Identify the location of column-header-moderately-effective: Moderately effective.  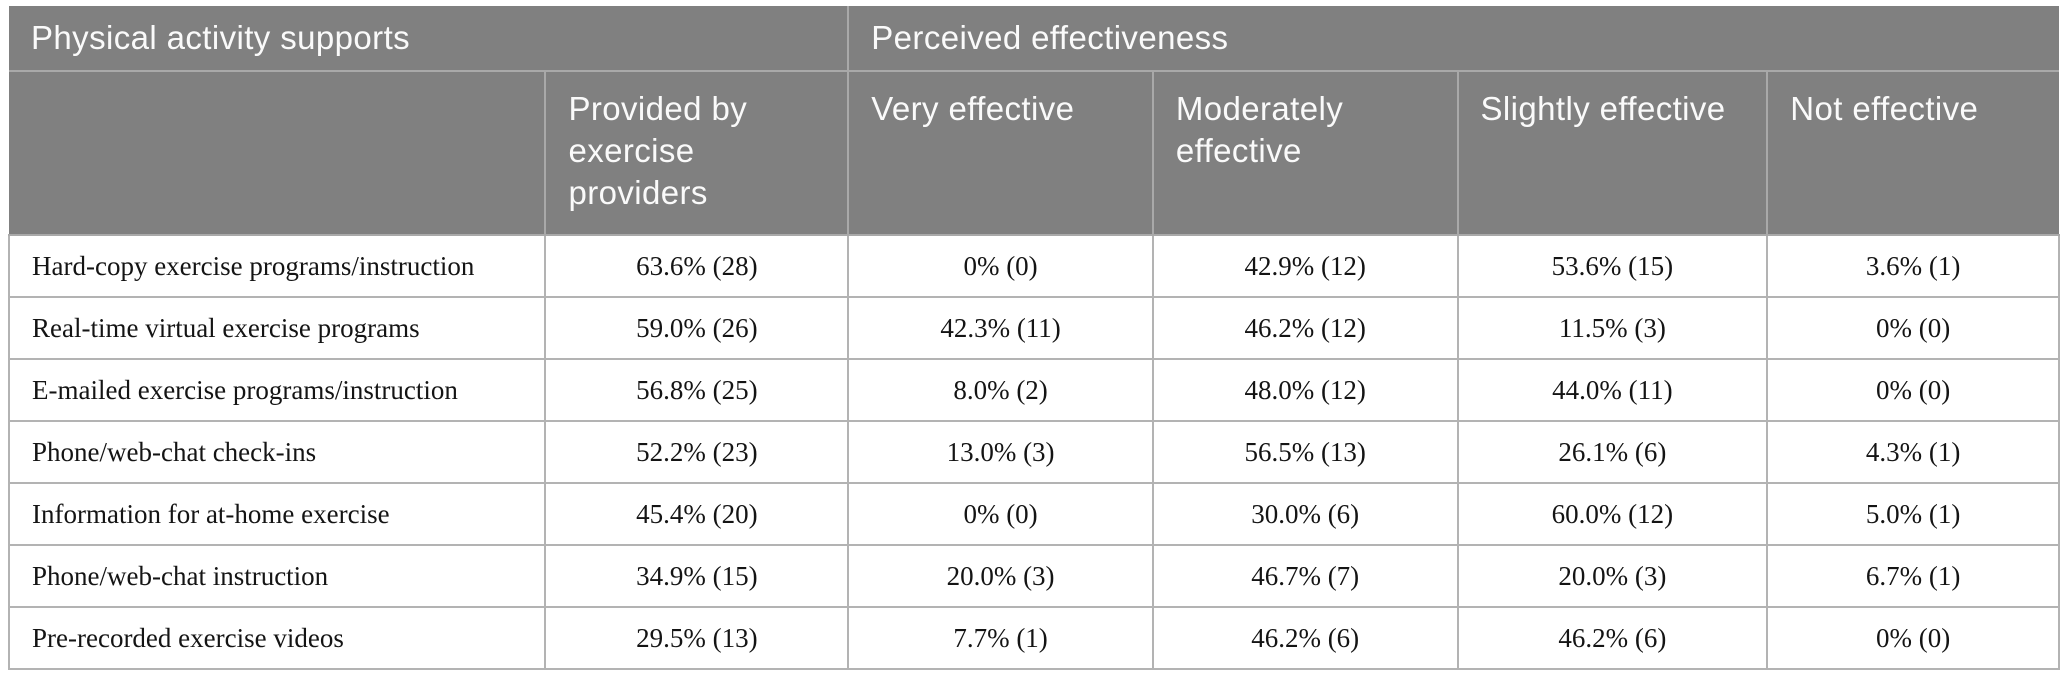
(1305, 153).